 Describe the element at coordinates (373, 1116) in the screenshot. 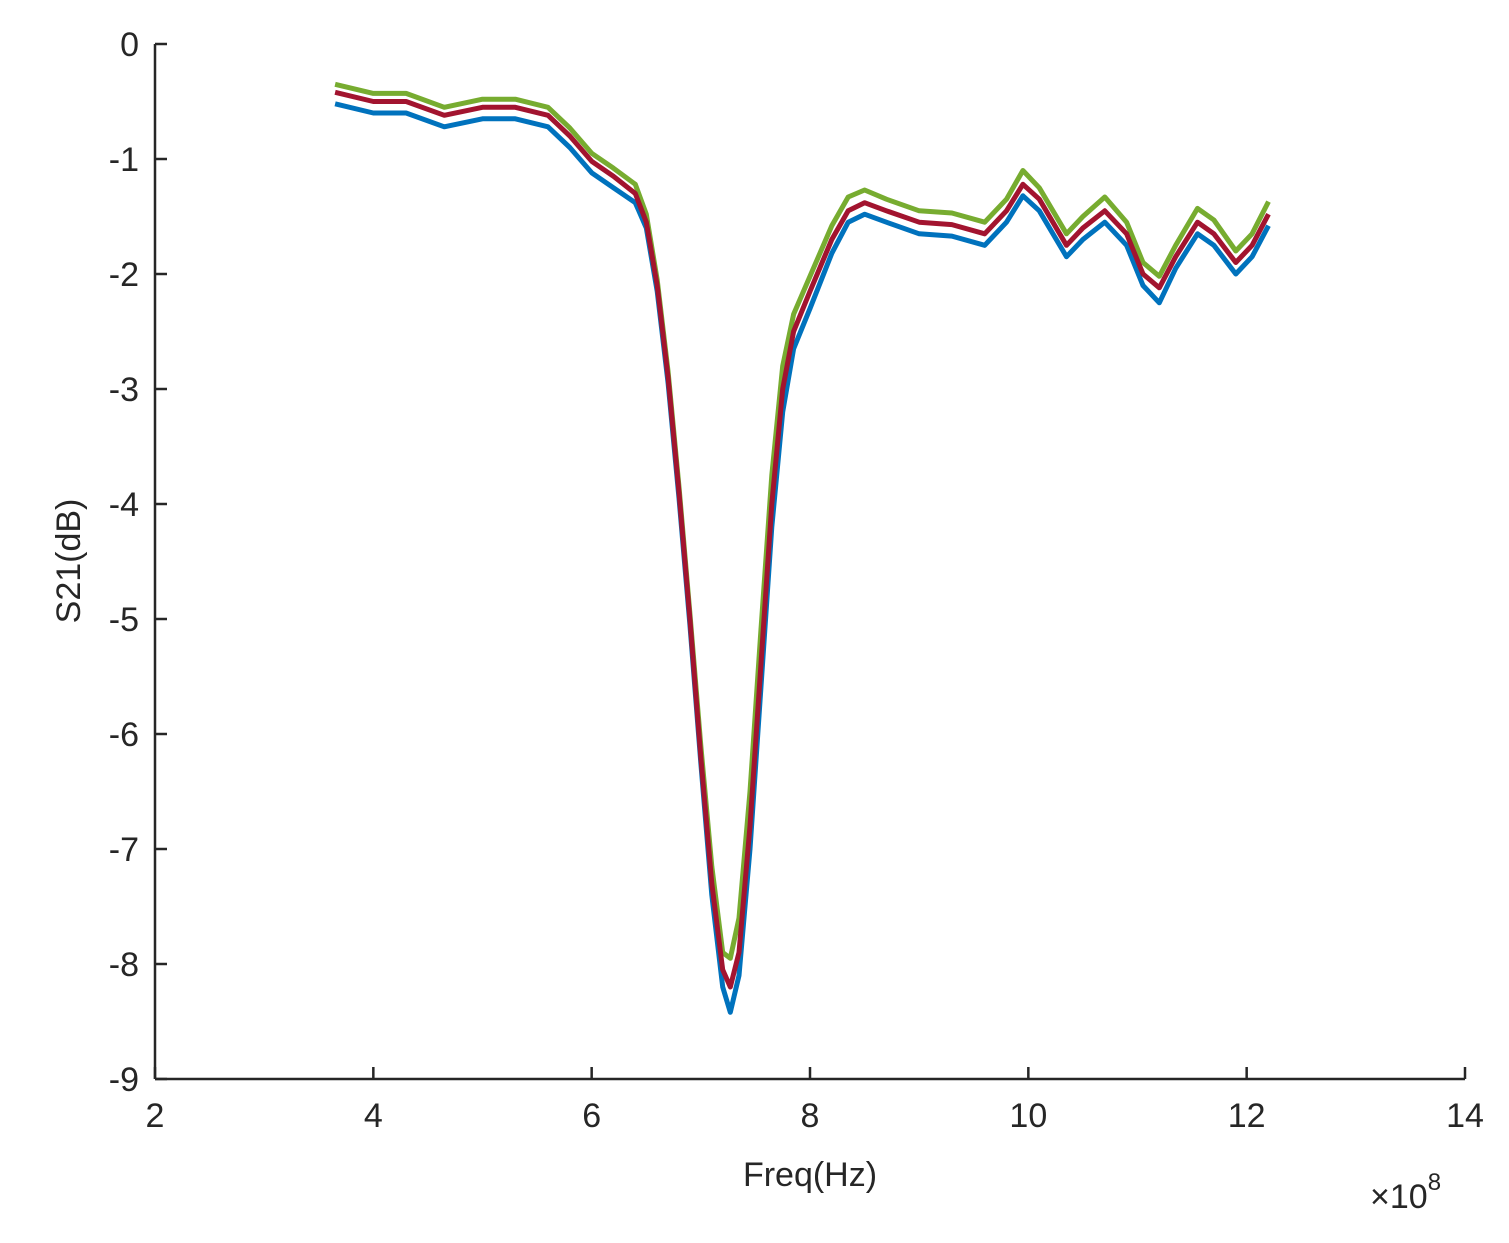

I see `x-tick-label: 4` at that location.